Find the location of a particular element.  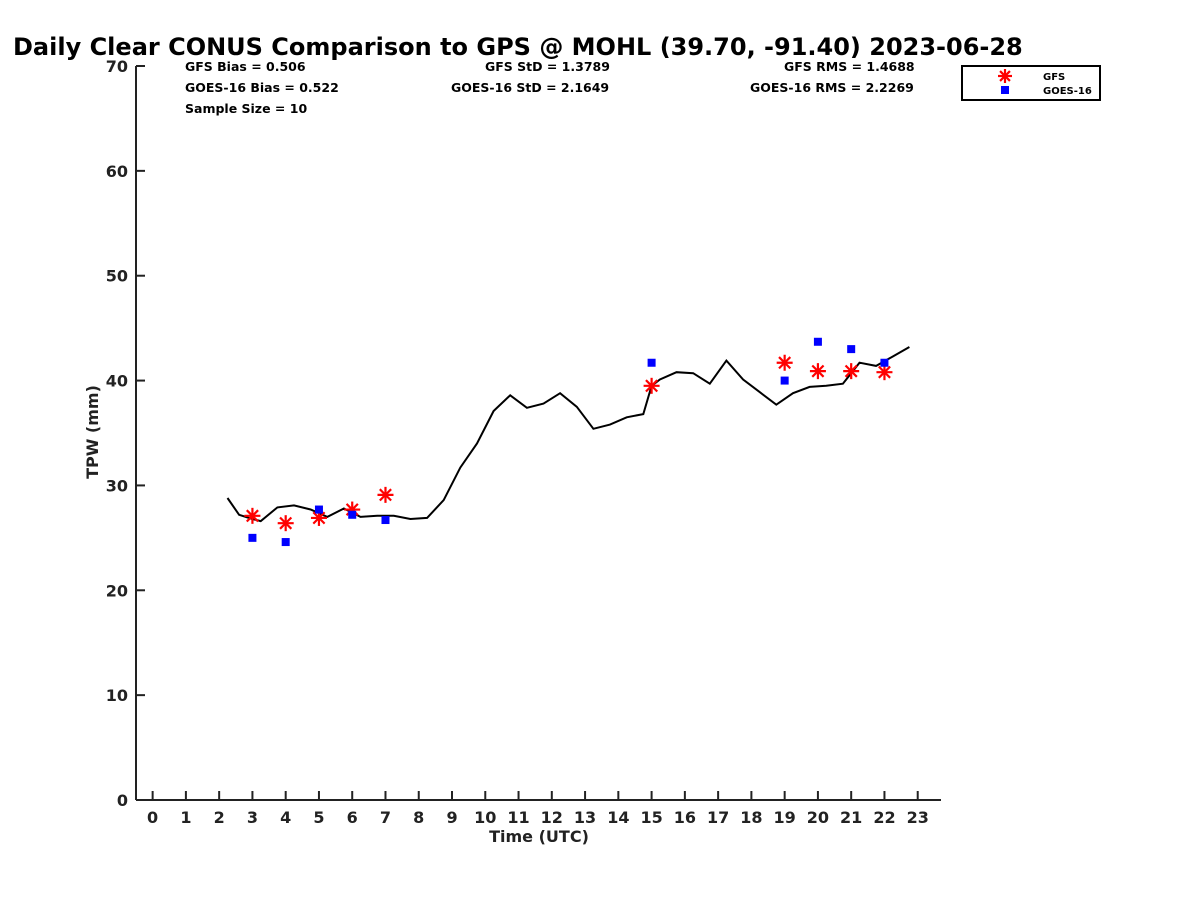

y-tick-label: 10 is located at coordinates (117, 695).